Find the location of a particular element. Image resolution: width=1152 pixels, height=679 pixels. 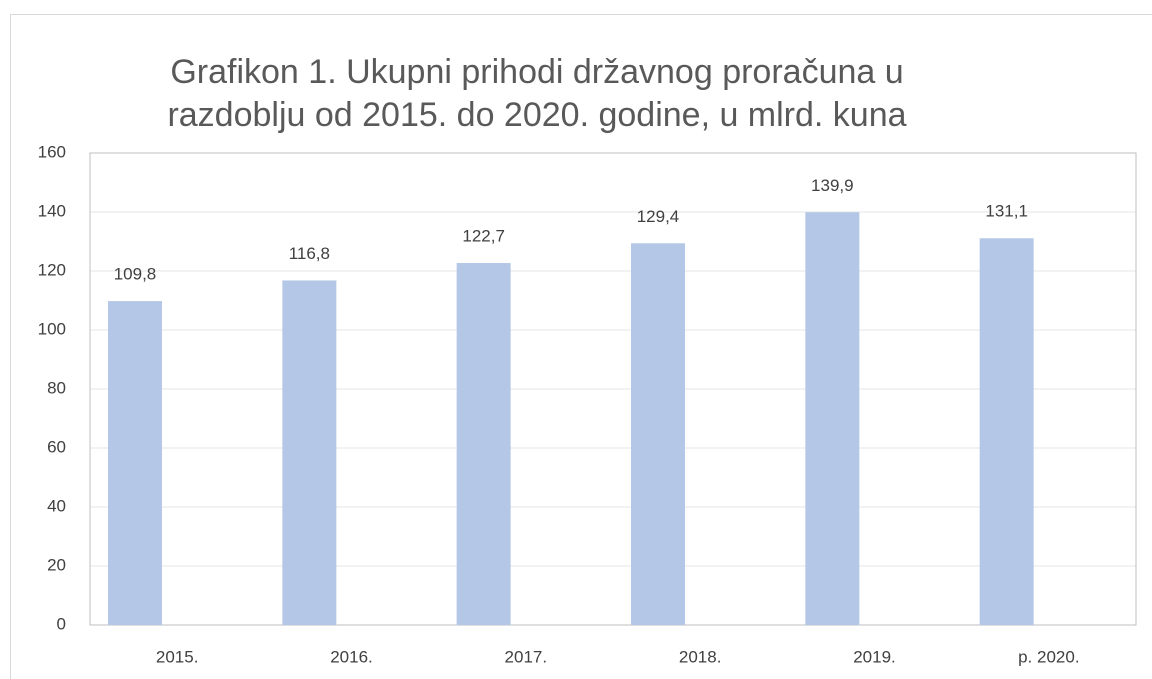

data-label: 109,8 is located at coordinates (135, 274).